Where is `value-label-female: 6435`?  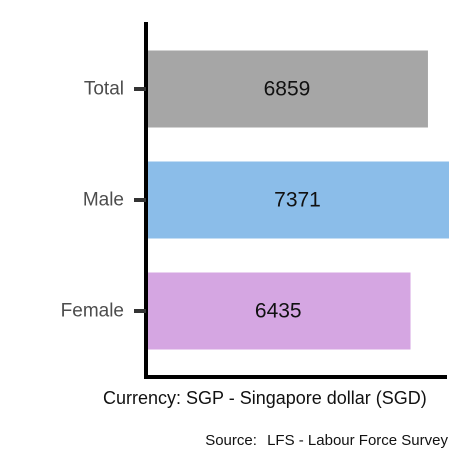
value-label-female: 6435 is located at coordinates (278, 311).